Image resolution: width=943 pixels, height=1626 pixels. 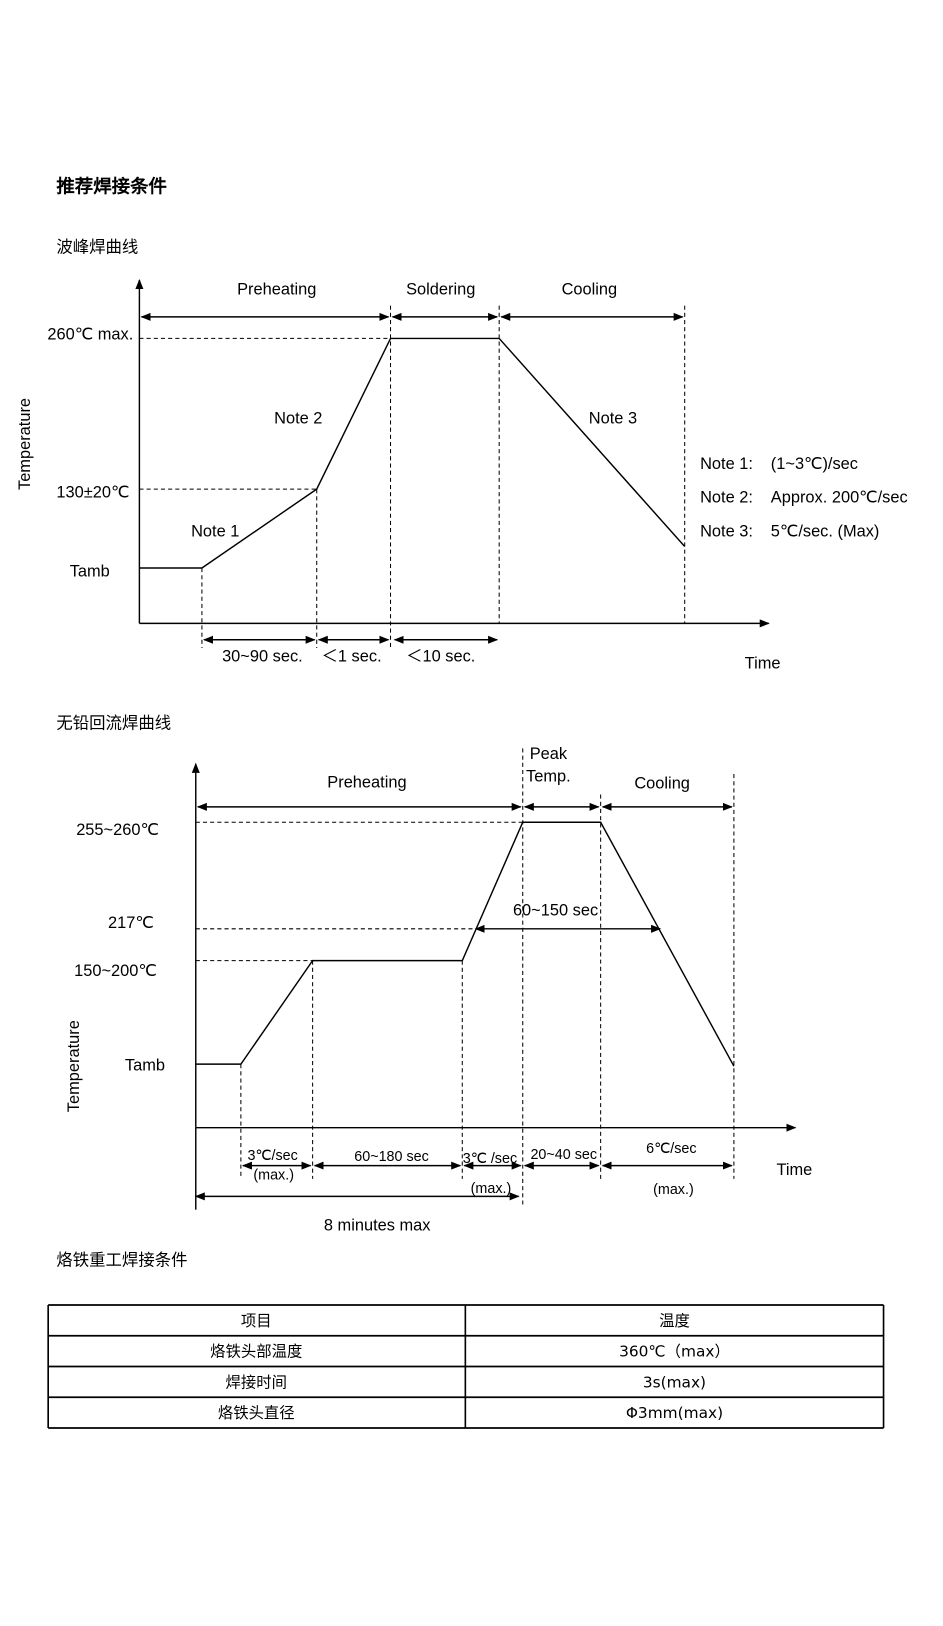 I want to click on title: 推荐焊接条件, so click(x=111, y=187).